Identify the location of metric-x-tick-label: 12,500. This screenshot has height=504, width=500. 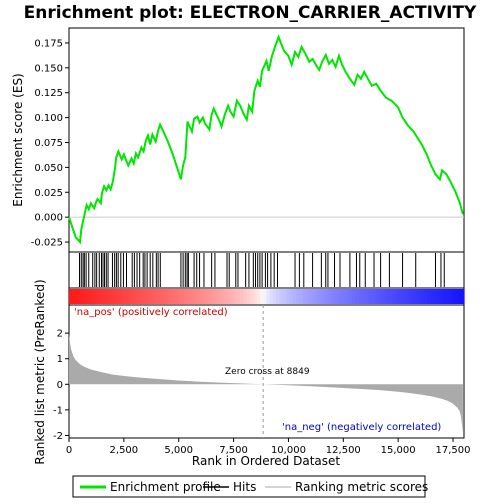
(343, 450).